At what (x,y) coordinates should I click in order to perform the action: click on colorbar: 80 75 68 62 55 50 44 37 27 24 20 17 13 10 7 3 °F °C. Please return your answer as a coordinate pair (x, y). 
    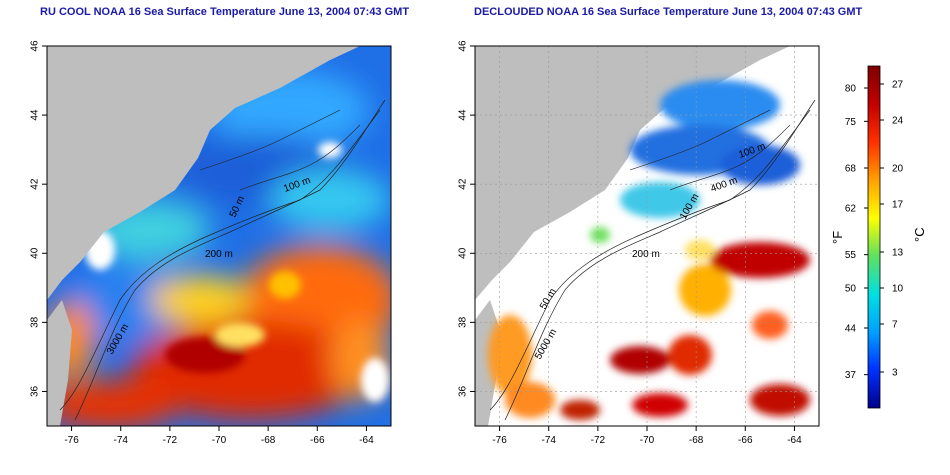
    Looking at the image, I should click on (878, 237).